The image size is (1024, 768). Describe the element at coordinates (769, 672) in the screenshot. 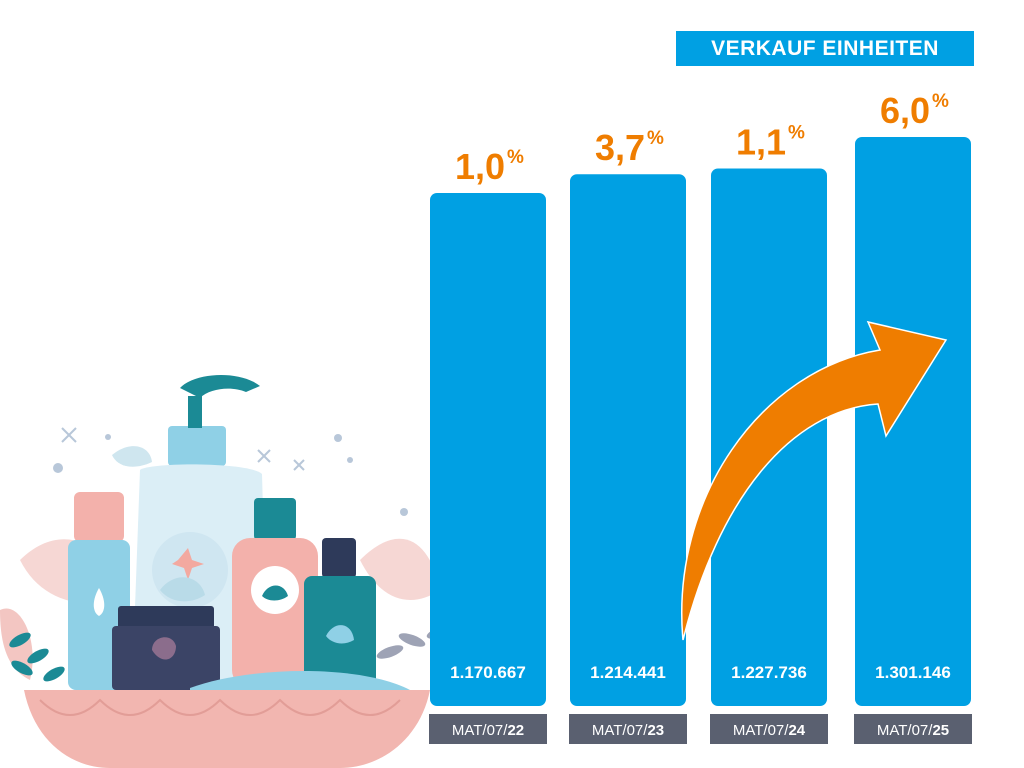

I see `value-label: 1.227.736` at that location.